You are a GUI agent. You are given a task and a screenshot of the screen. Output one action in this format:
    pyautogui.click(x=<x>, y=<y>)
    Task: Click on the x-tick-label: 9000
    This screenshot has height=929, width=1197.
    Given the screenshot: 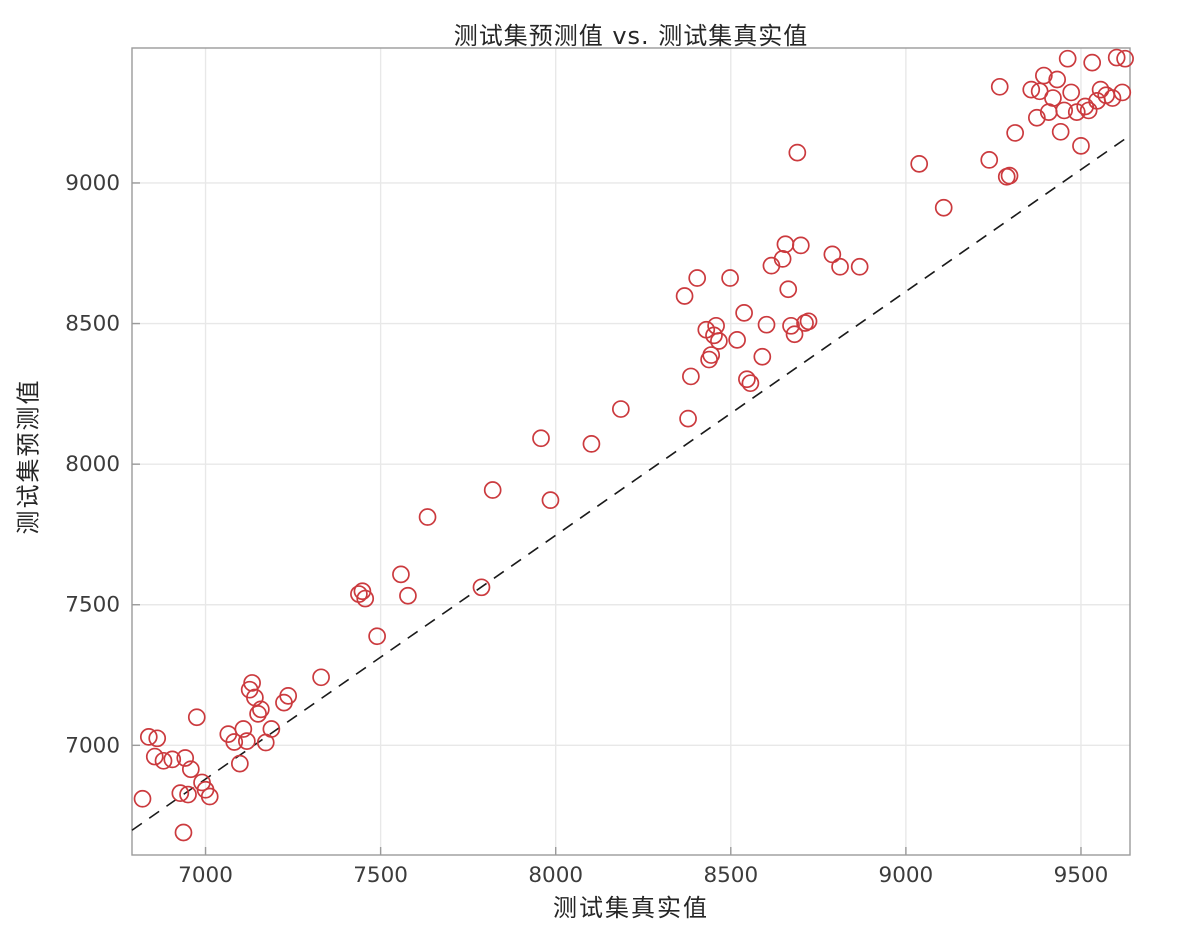 What is the action you would take?
    pyautogui.click(x=906, y=875)
    